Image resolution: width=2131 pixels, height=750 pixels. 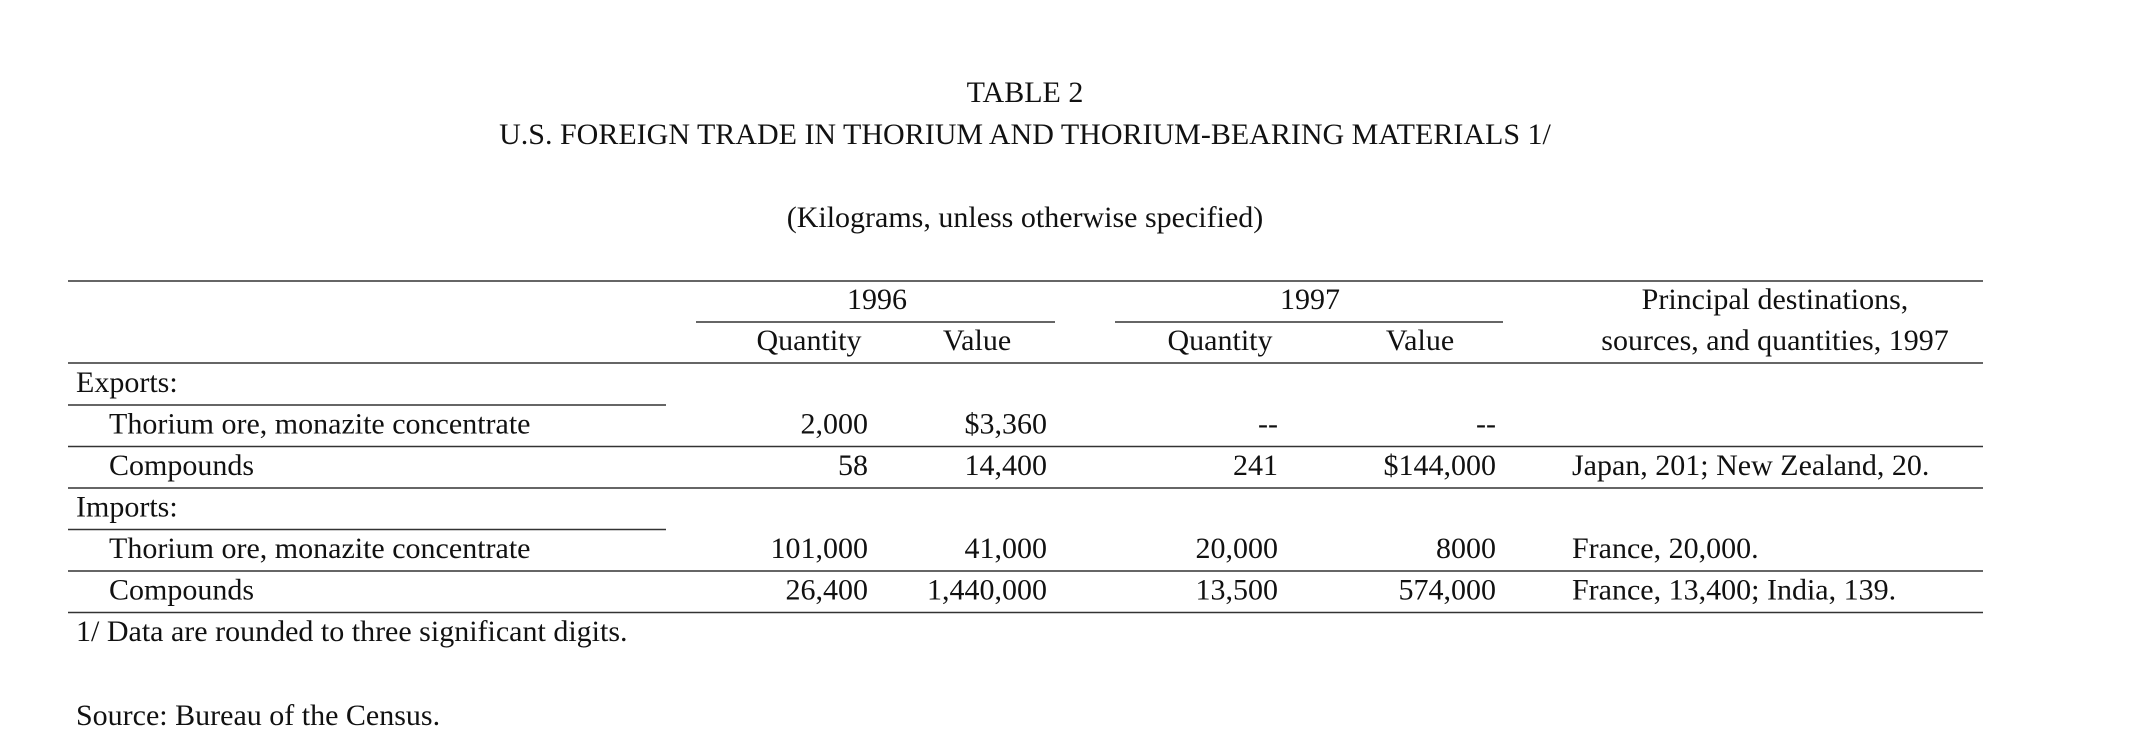 What do you see at coordinates (1734, 589) in the screenshot?
I see `cell-destinations: France, 13,400; India, 139.` at bounding box center [1734, 589].